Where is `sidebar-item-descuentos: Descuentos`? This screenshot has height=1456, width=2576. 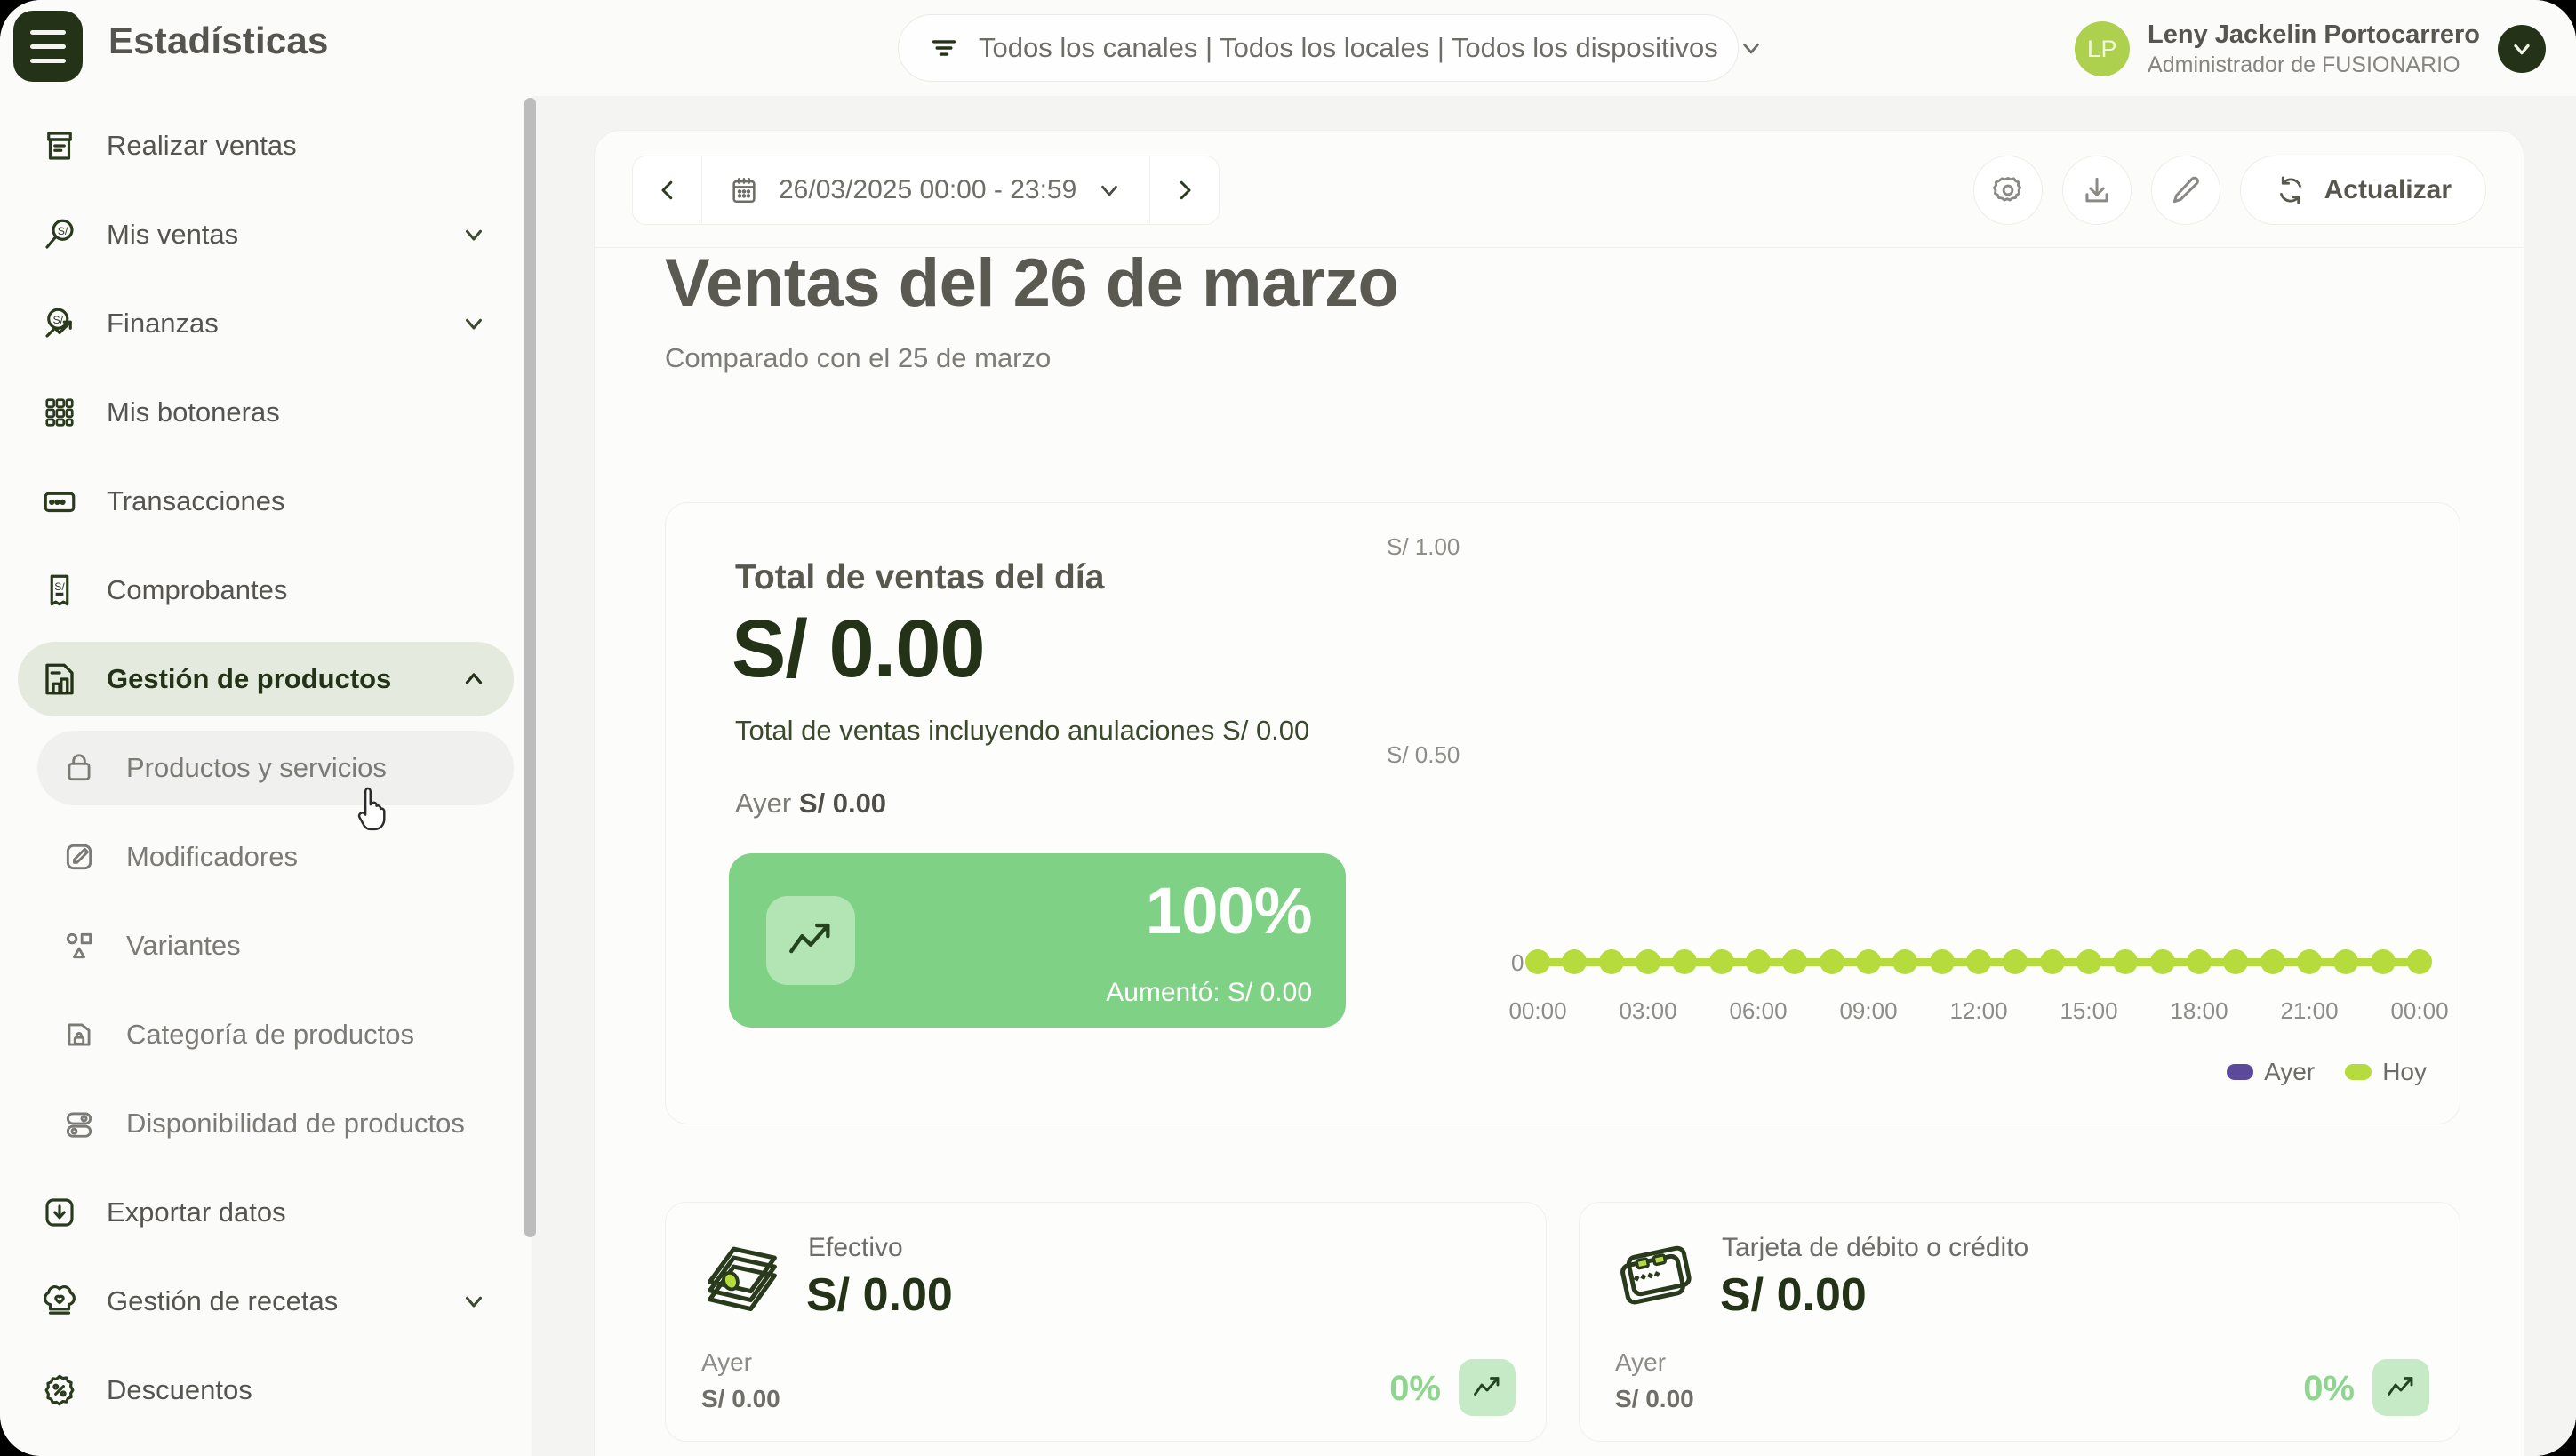
sidebar-item-descuentos: Descuentos is located at coordinates (266, 1390).